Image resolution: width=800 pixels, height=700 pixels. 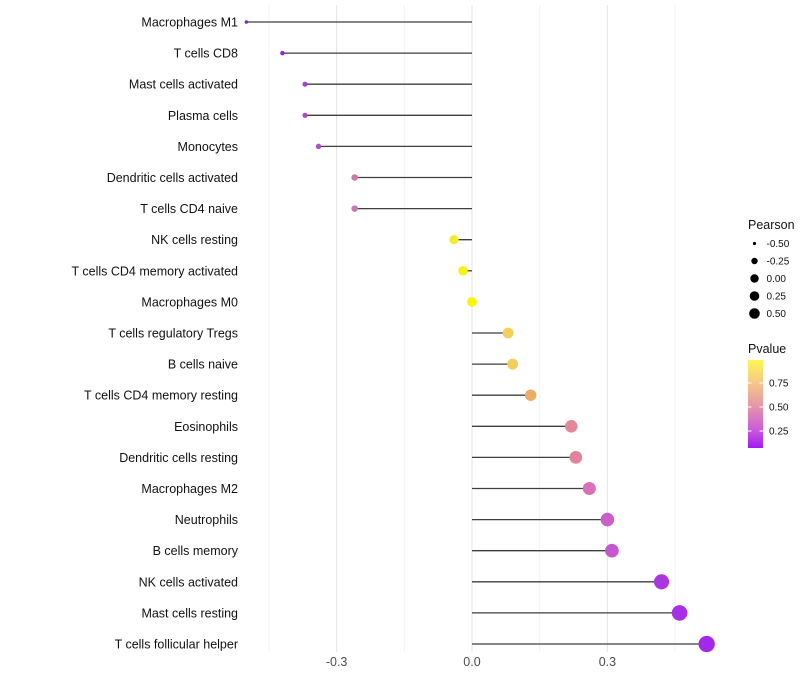 What do you see at coordinates (607, 662) in the screenshot?
I see `x-tick-label: 0.3` at bounding box center [607, 662].